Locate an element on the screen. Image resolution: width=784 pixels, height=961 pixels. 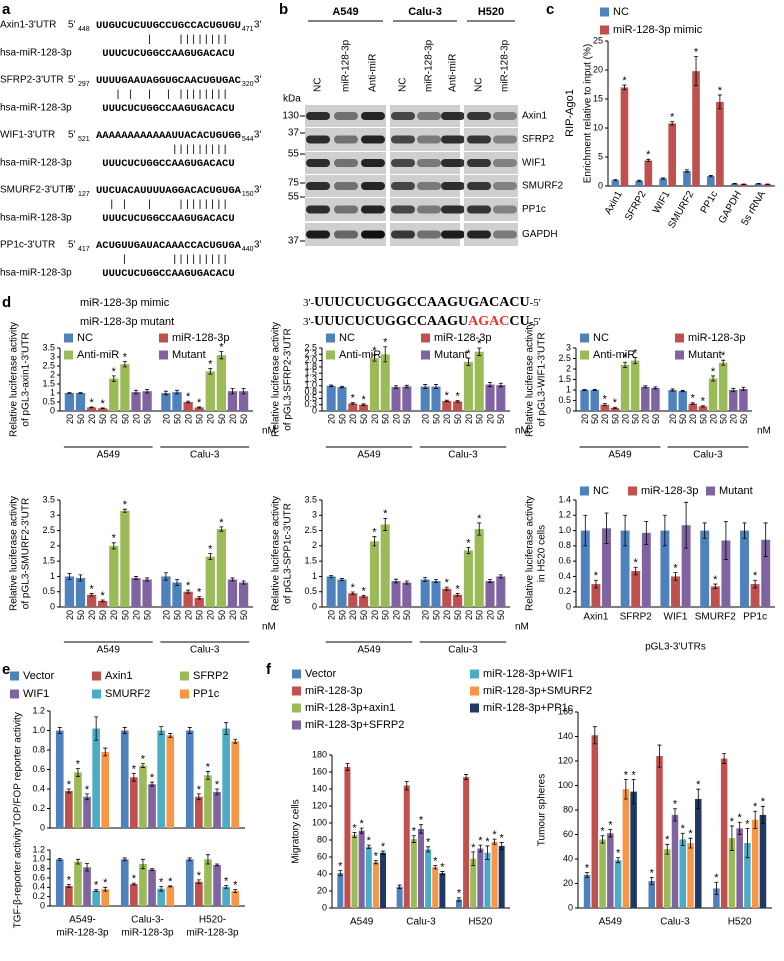
five-prime: 5' is located at coordinates (72, 190).